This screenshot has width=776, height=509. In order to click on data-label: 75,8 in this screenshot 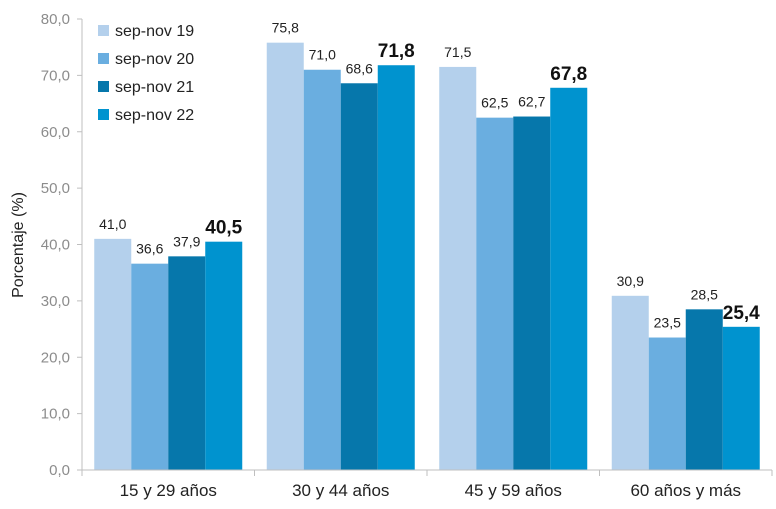, I will do `click(285, 28)`.